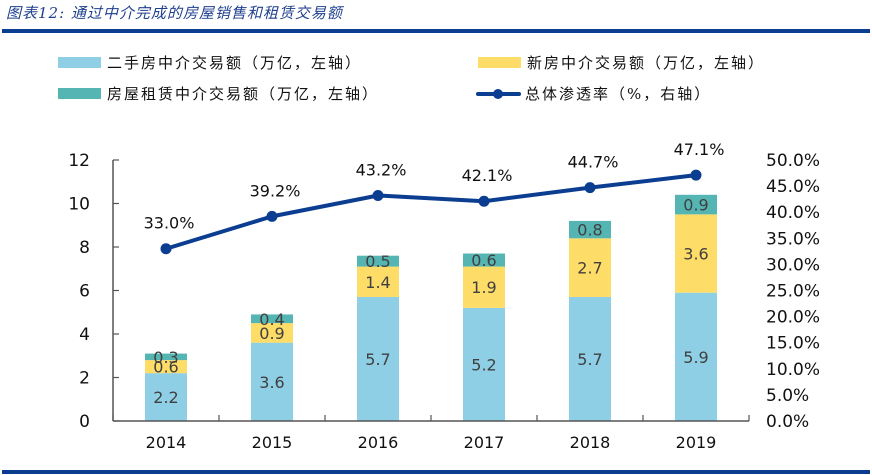 The width and height of the screenshot is (872, 475). Describe the element at coordinates (381, 169) in the screenshot. I see `penetration-data-label: 43.2%` at that location.